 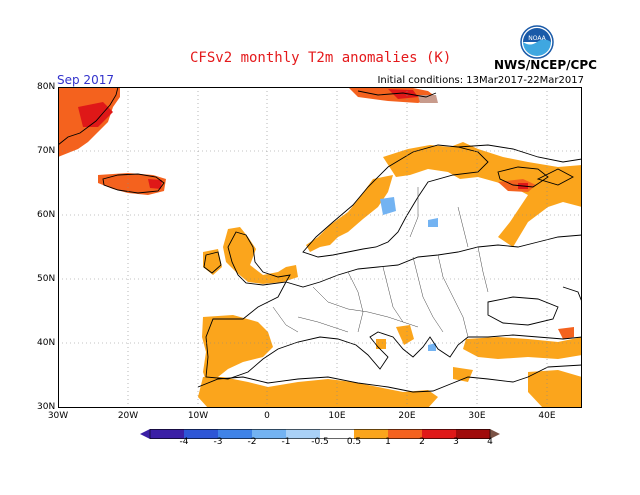 I want to click on legend-tick: -1, so click(x=286, y=442).